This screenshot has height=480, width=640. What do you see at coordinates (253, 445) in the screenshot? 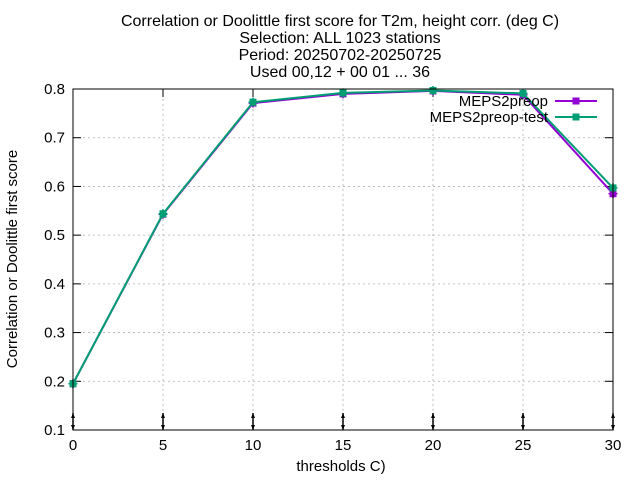
I see `x-tick-label: 10` at bounding box center [253, 445].